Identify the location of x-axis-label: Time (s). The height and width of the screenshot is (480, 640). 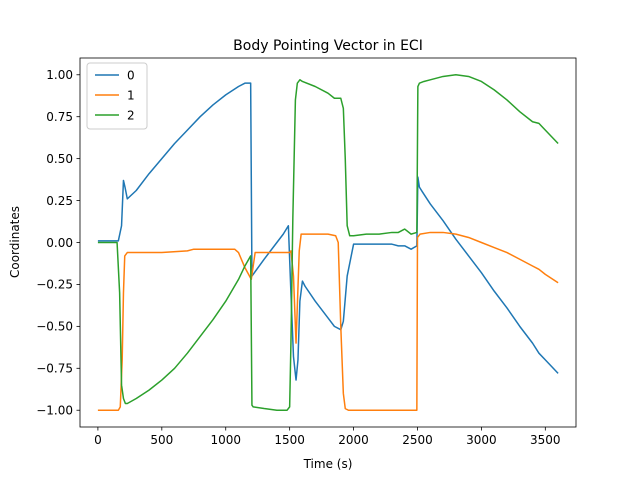
(328, 464).